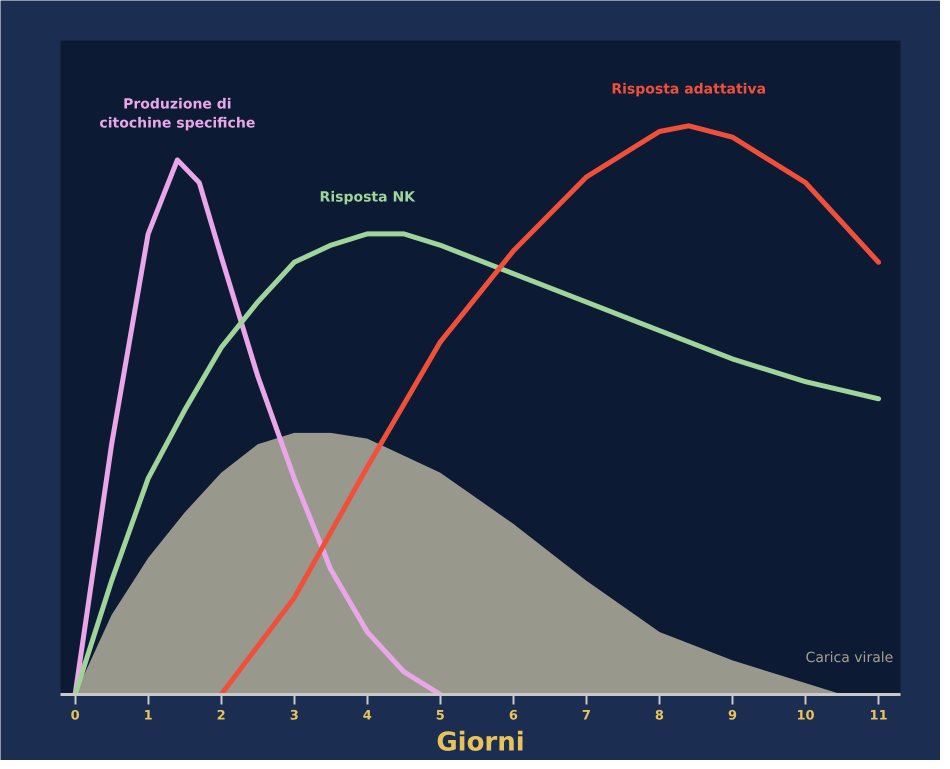 This screenshot has height=769, width=950. Describe the element at coordinates (221, 716) in the screenshot. I see `x-tick-label: 2` at that location.